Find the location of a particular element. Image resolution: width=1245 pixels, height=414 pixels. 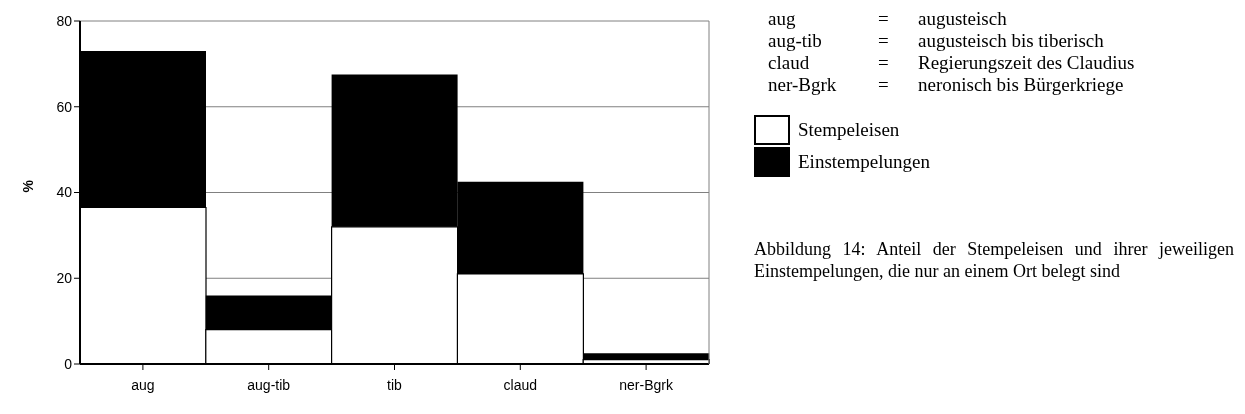

x-tick-label: aug is located at coordinates (143, 384).